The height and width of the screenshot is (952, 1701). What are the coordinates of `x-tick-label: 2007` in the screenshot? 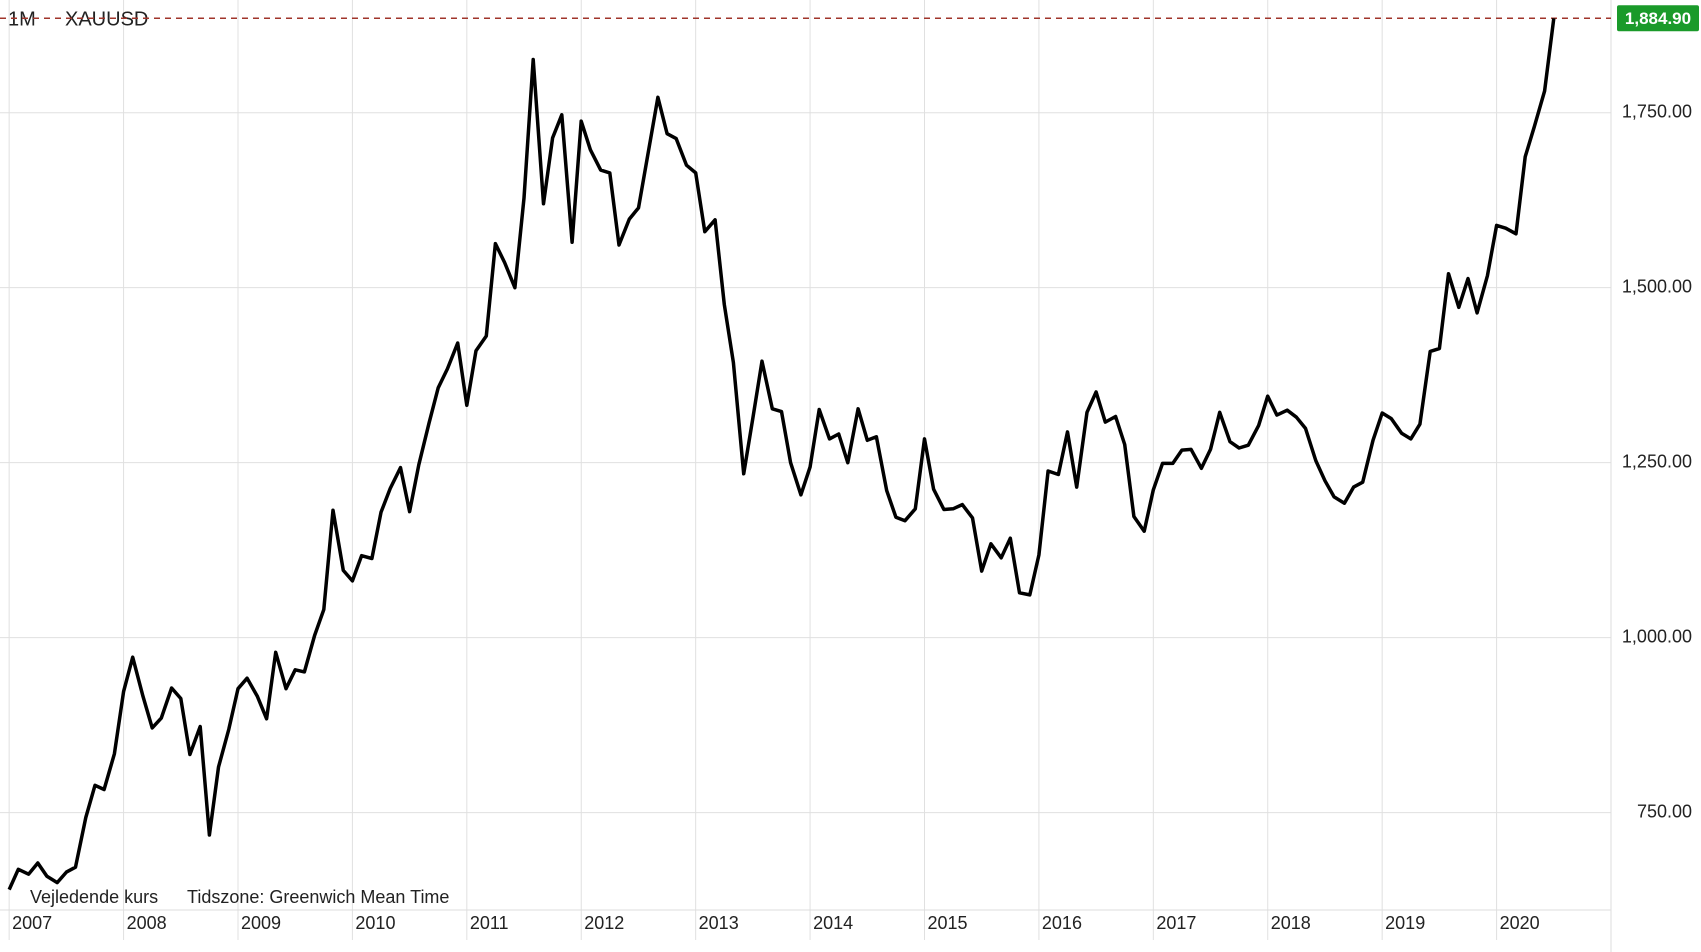 It's located at (32, 923).